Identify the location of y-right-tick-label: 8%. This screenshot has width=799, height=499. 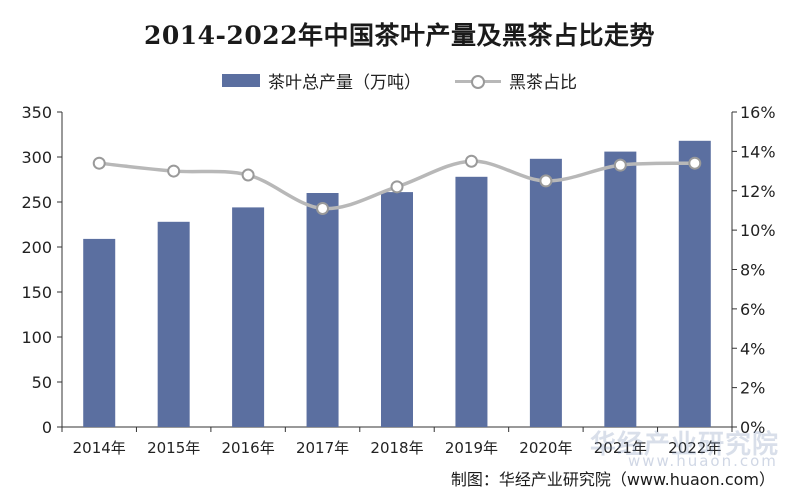
(752, 270).